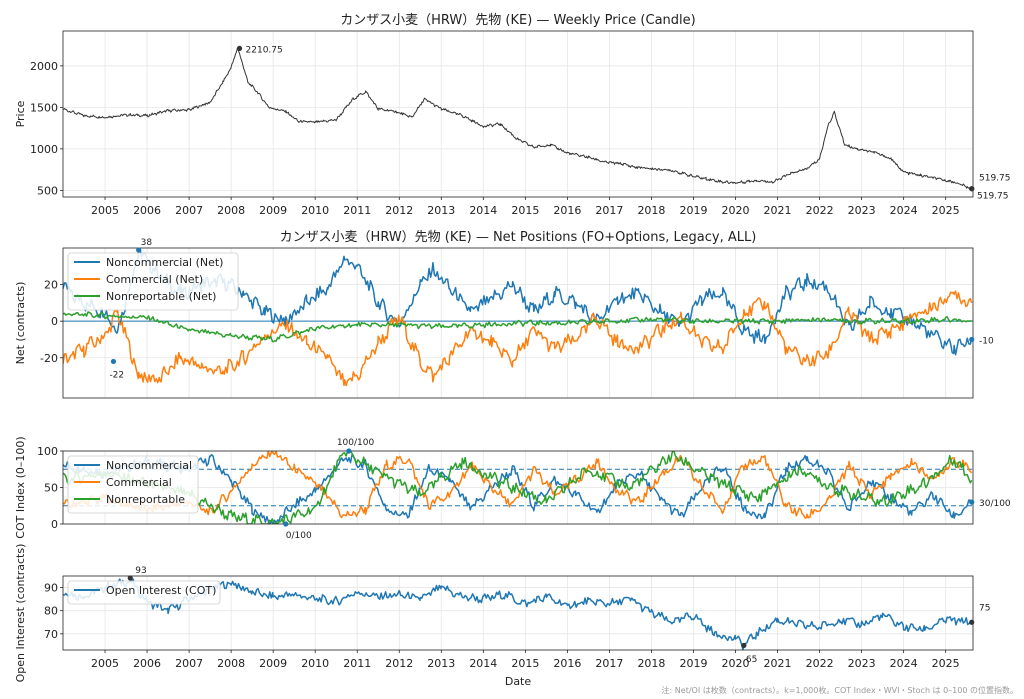 Image resolution: width=1024 pixels, height=699 pixels. Describe the element at coordinates (518, 681) in the screenshot. I see `oi-xlabel: Date` at that location.